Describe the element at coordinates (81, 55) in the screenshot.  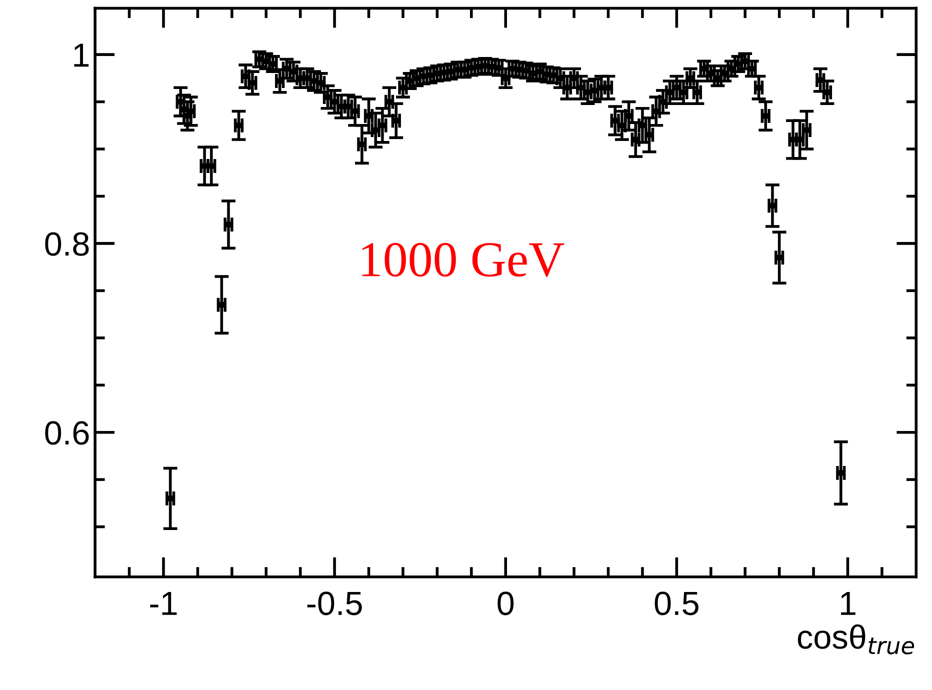
I see `y-tick-label: 1` at that location.